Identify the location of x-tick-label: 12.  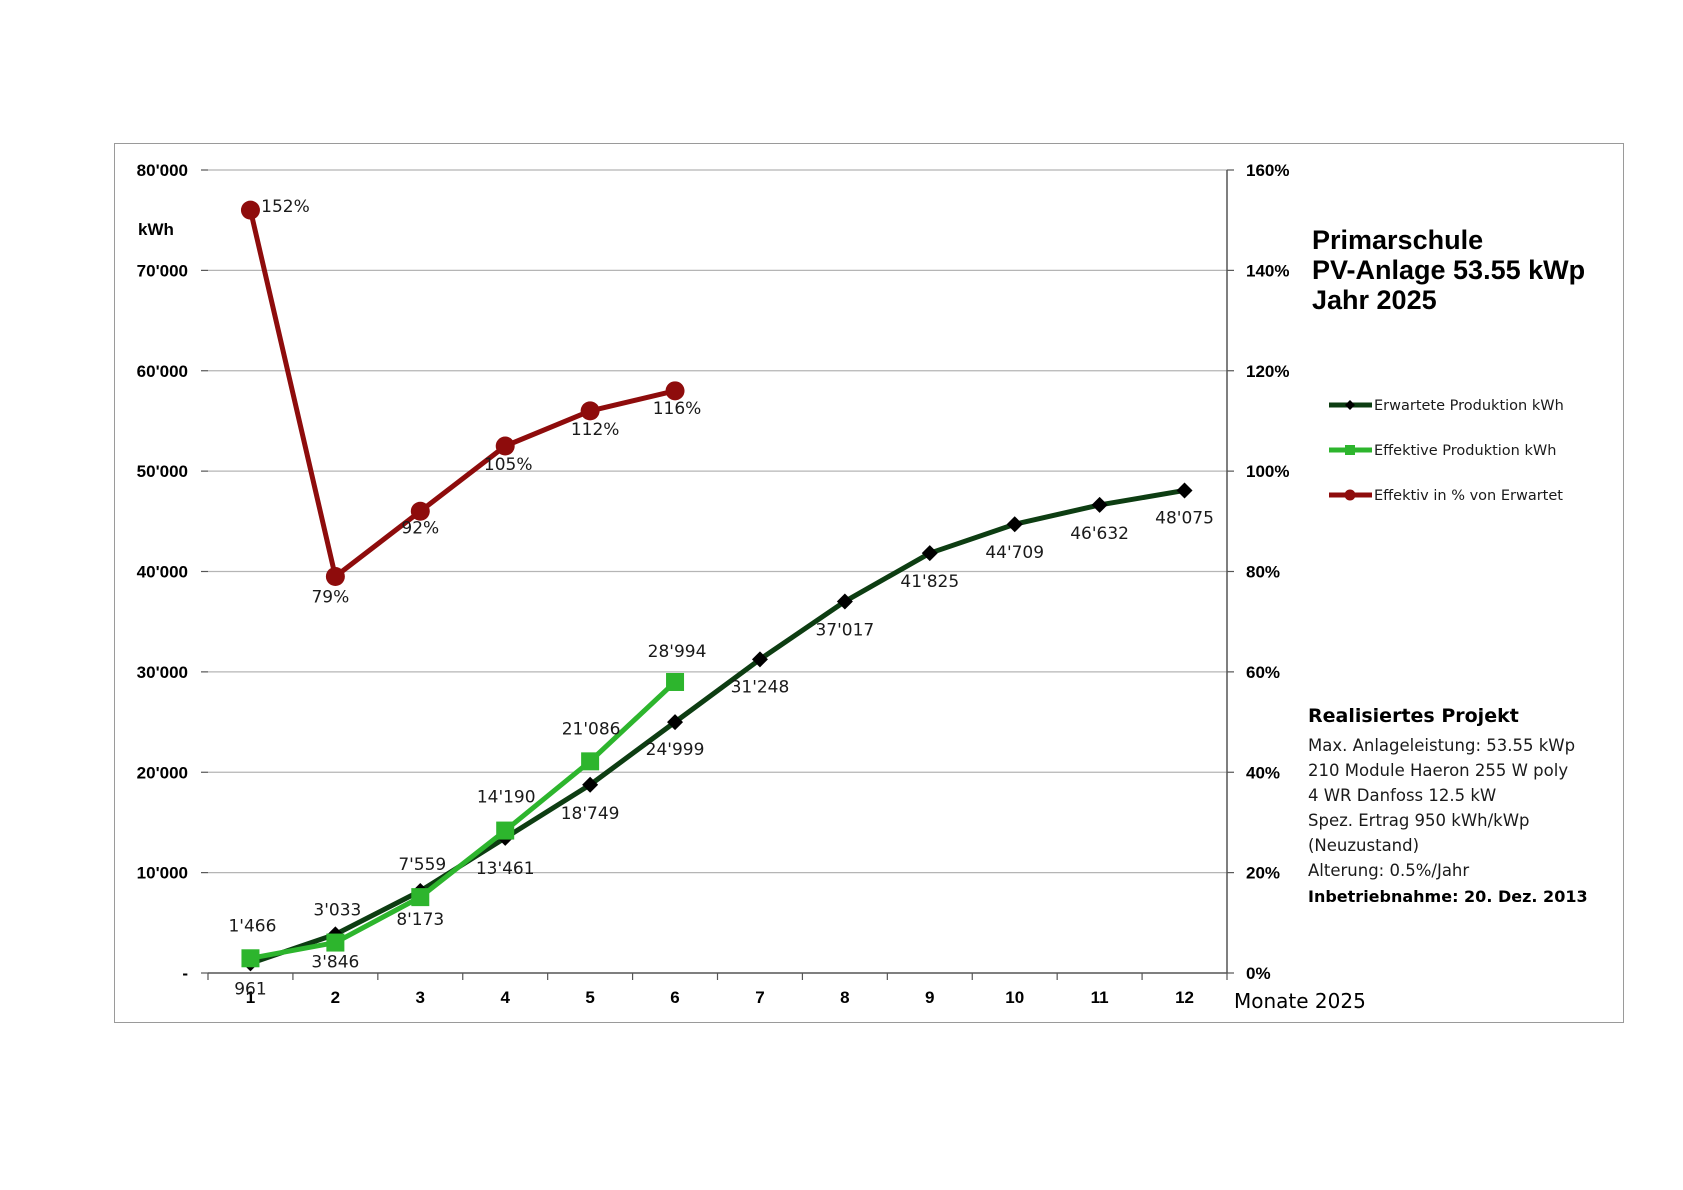
(1184, 997).